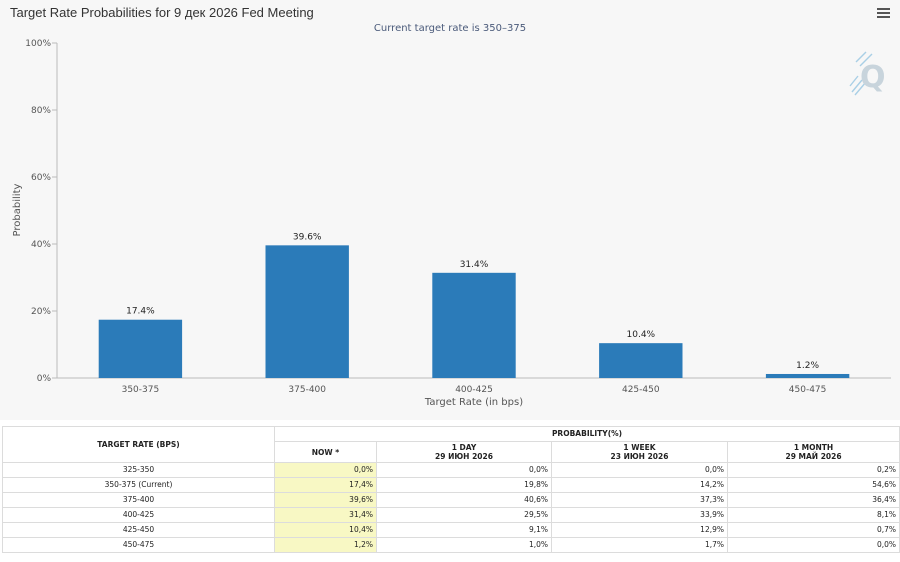  What do you see at coordinates (639, 515) in the screenshot?
I see `probability-cell: 33,9%` at bounding box center [639, 515].